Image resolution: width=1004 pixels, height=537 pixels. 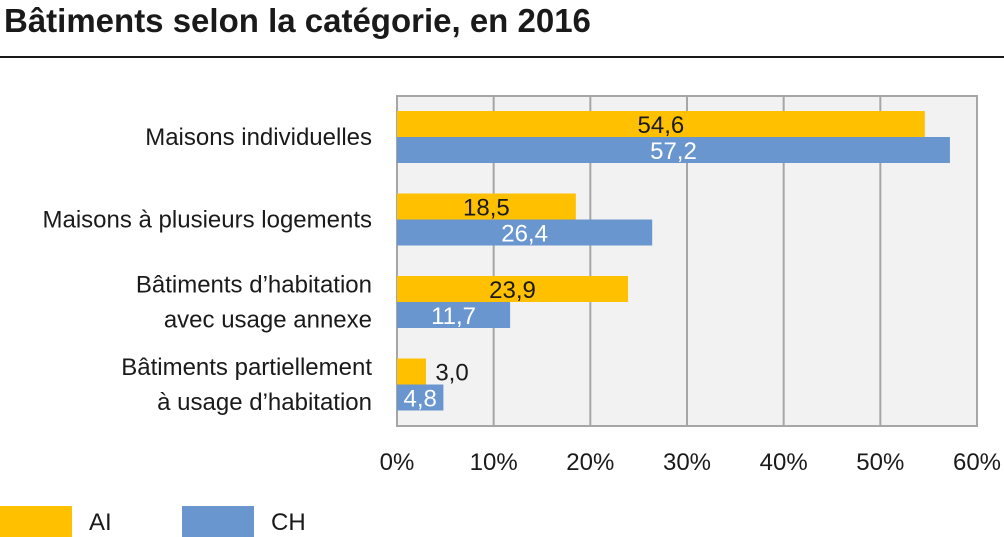 I want to click on x-tick-label: 0%, so click(x=397, y=462).